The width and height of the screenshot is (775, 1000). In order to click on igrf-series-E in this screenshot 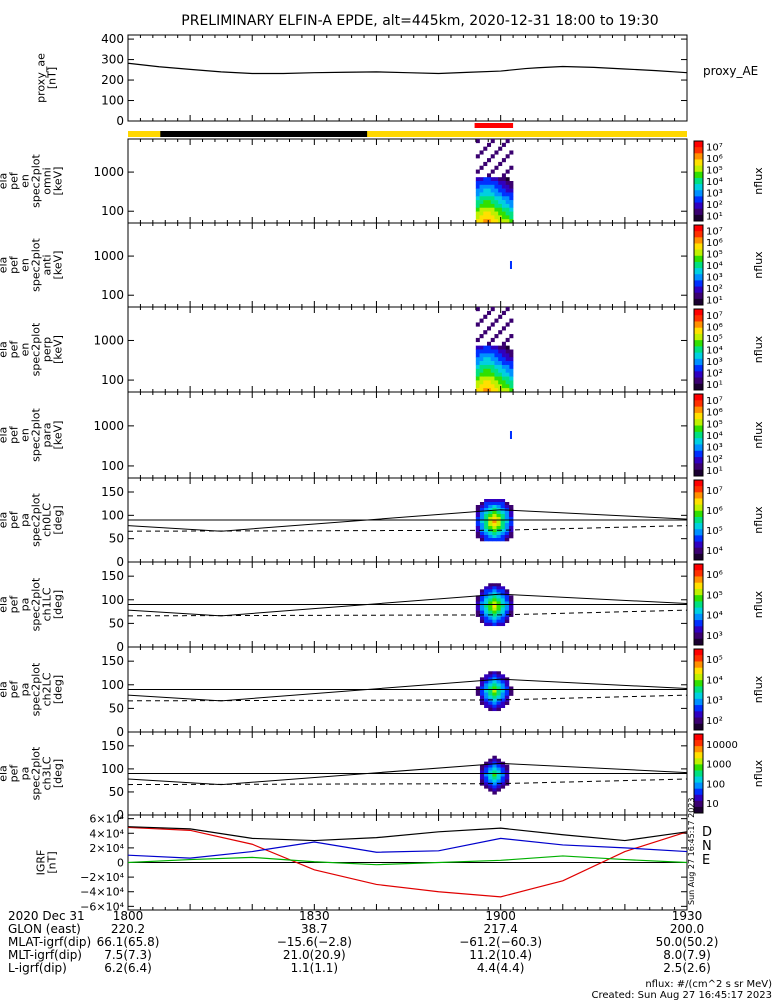, I will do `click(407, 860)`.